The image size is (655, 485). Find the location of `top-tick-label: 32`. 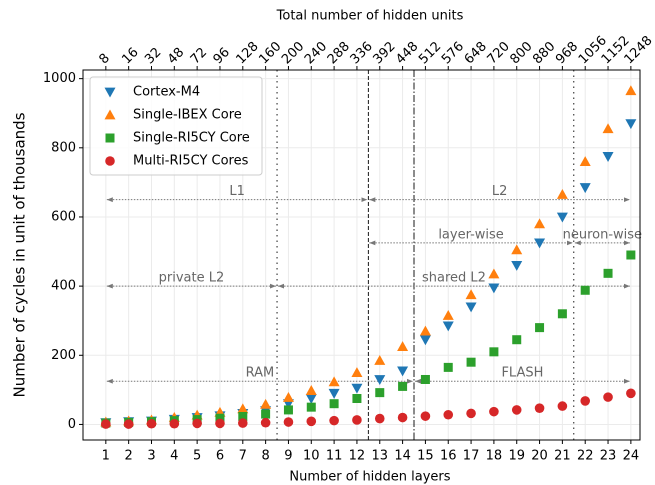

top-tick-label: 32 is located at coordinates (153, 56).